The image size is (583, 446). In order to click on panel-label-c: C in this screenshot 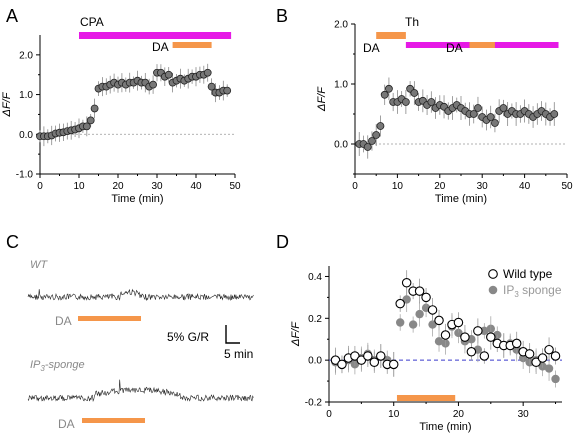, I will do `click(12, 242)`.